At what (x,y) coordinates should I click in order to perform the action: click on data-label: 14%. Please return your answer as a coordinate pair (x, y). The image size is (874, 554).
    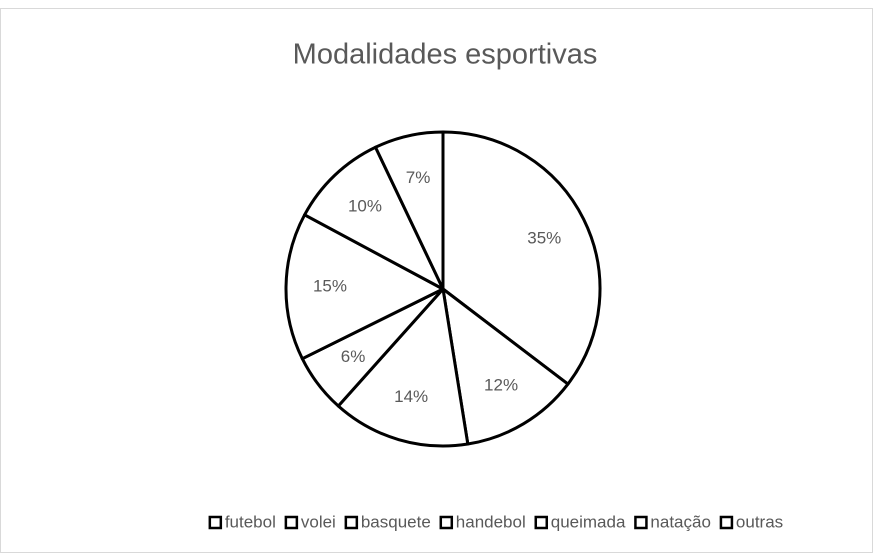
    Looking at the image, I should click on (411, 396).